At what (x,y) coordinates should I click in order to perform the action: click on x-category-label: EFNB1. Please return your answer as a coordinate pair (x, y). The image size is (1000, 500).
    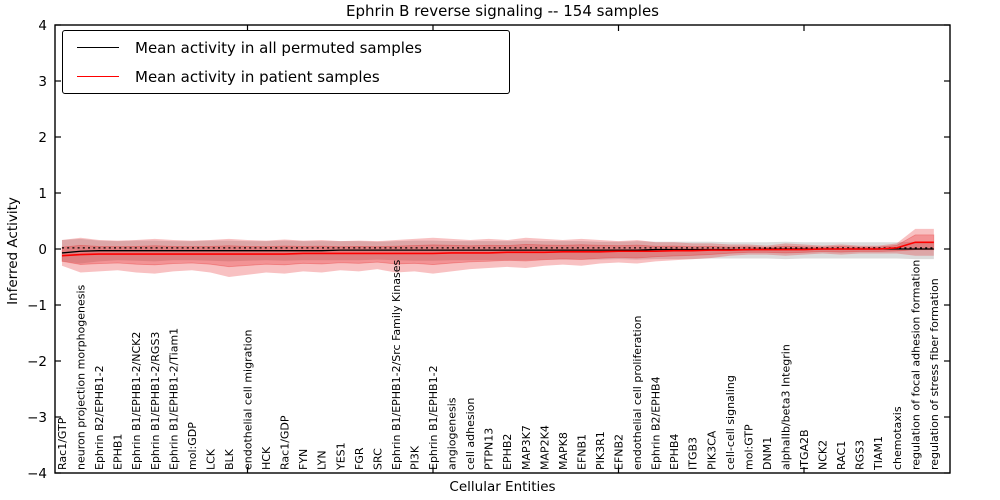
    Looking at the image, I should click on (581, 452).